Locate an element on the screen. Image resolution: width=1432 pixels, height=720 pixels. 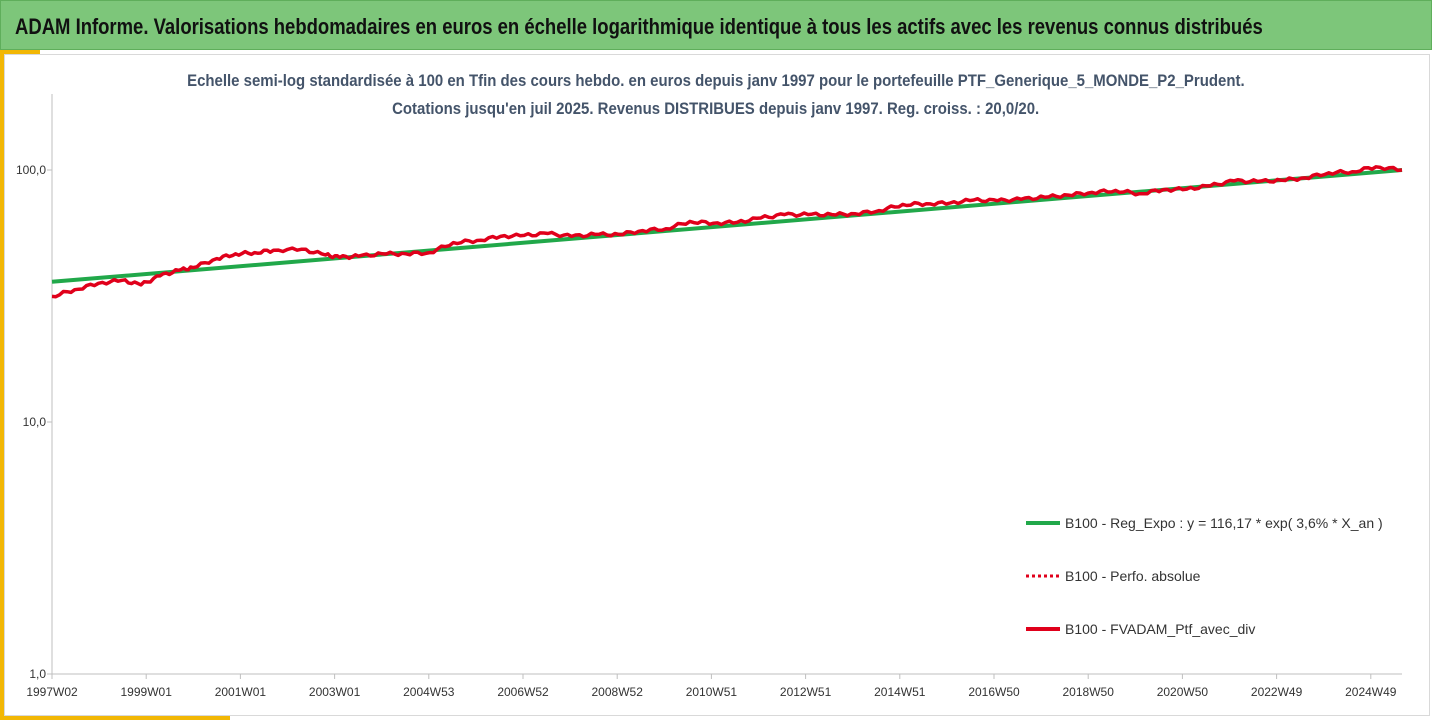
x-tick-label: 2001W01 is located at coordinates (241, 692).